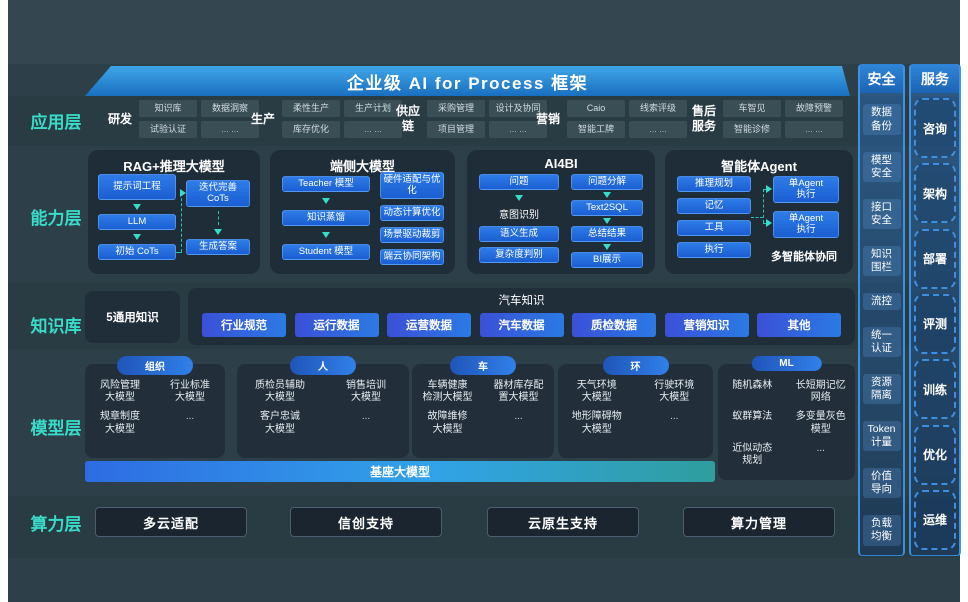  What do you see at coordinates (519, 255) in the screenshot?
I see `capability-step: 复杂度判别` at bounding box center [519, 255].